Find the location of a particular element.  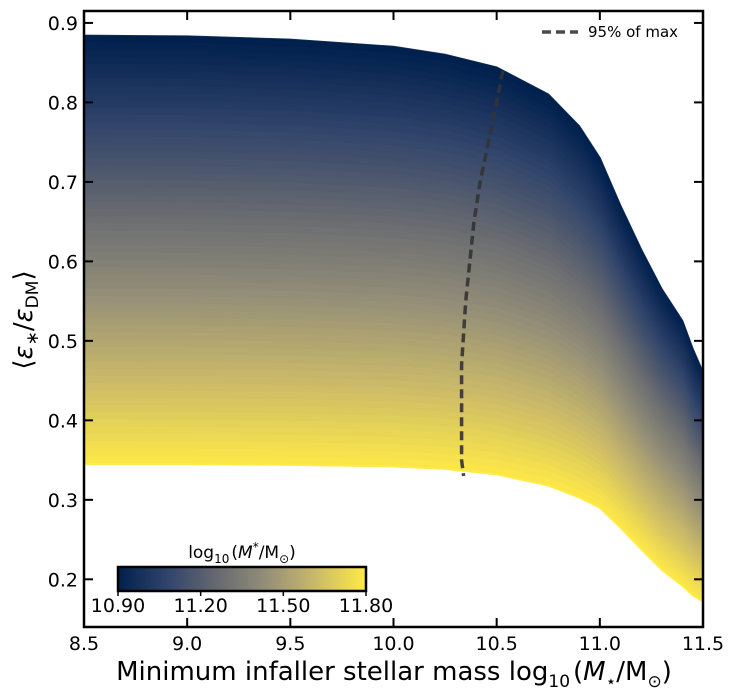

y-tick-label: 0.2 is located at coordinates (63, 580).